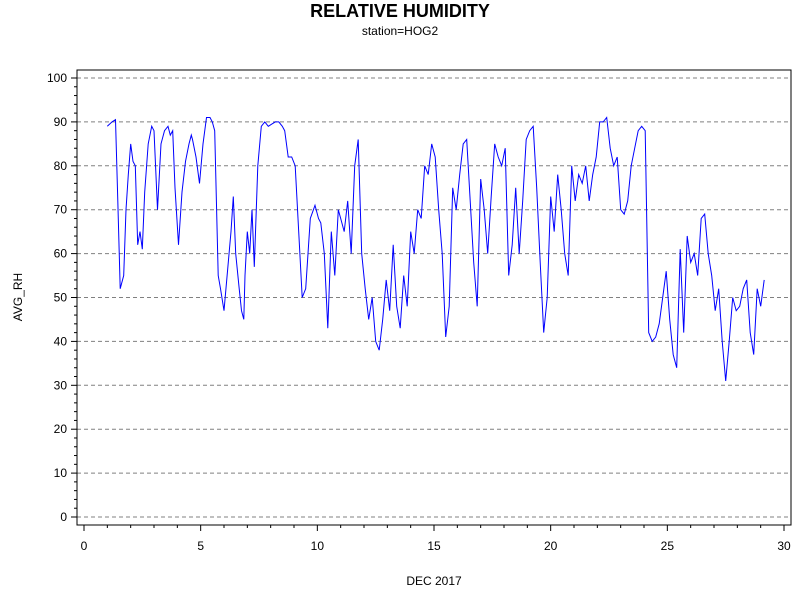  What do you see at coordinates (668, 546) in the screenshot?
I see `x-tick-label: 25` at bounding box center [668, 546].